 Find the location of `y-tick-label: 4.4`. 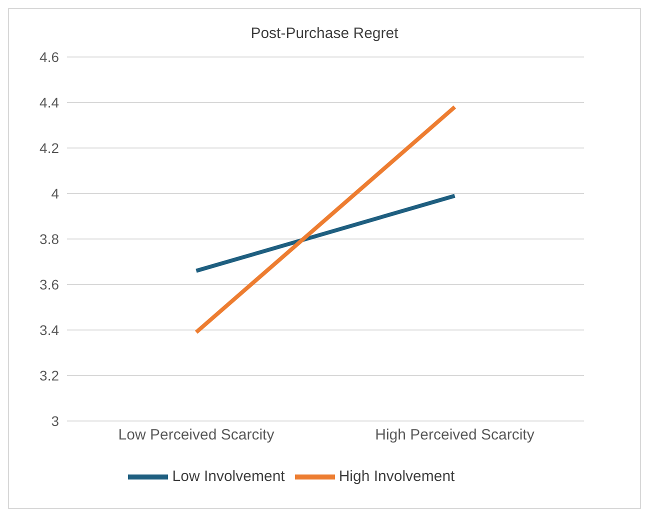

y-tick-label: 4.4 is located at coordinates (50, 102).